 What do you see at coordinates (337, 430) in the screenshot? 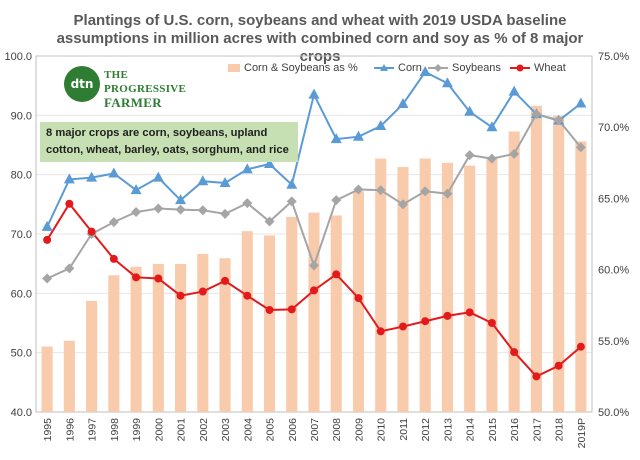
I see `x-tick-label: 2008` at bounding box center [337, 430].